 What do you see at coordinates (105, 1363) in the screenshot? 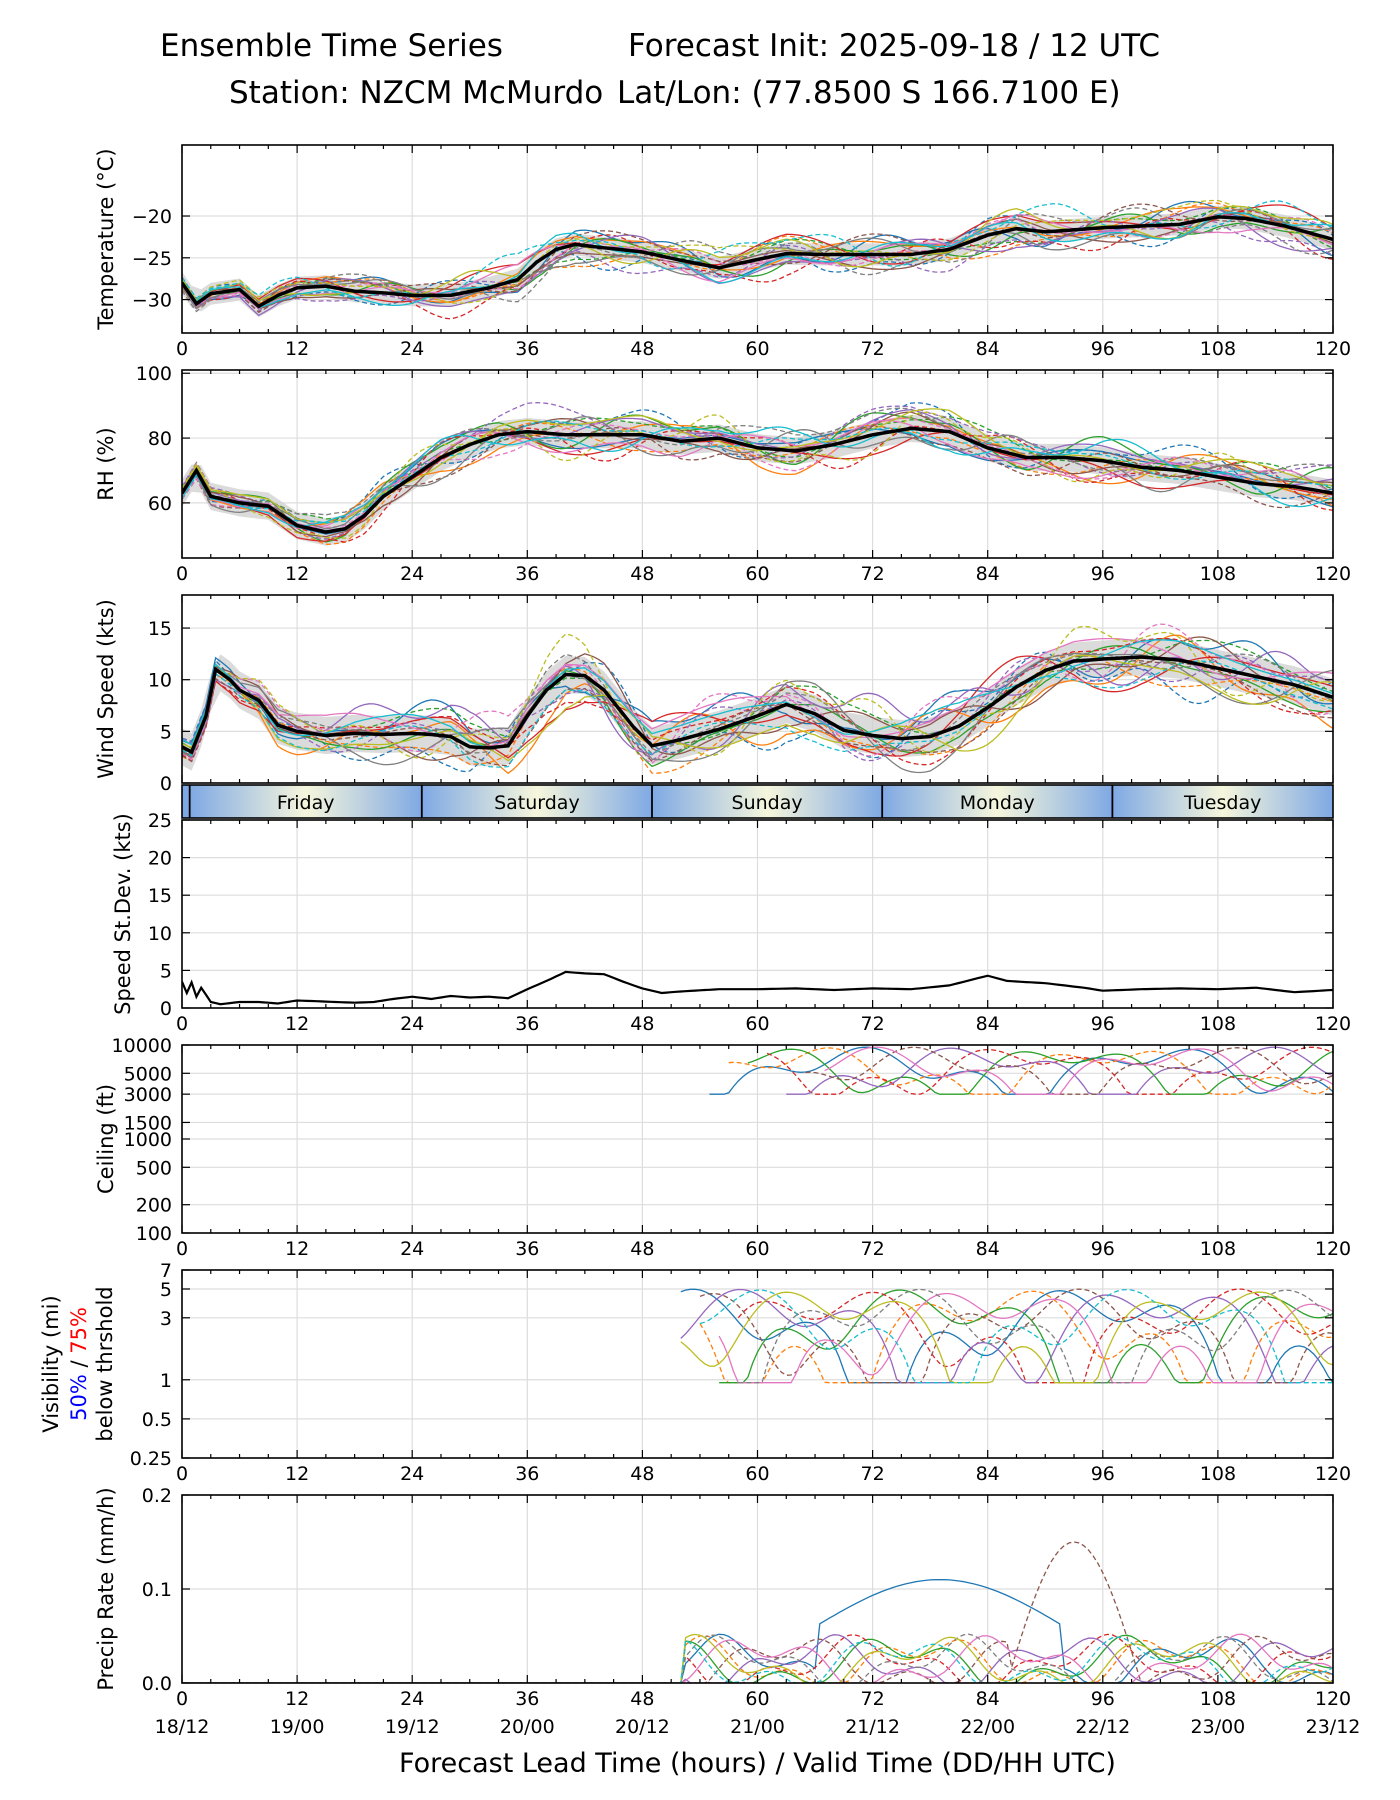
I see `y-axis-label-extra: below thrshold` at bounding box center [105, 1363].